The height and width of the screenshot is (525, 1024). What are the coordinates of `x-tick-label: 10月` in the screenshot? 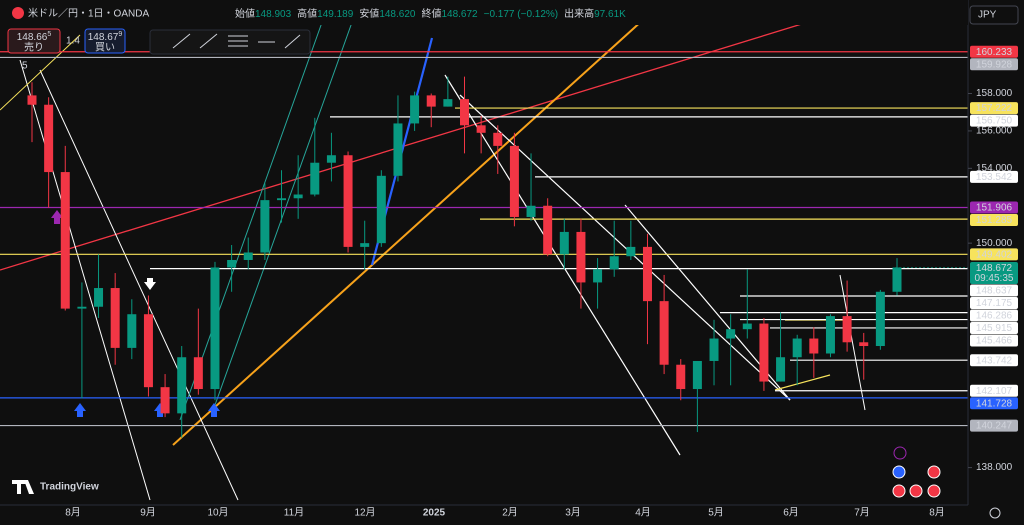 It's located at (217, 513).